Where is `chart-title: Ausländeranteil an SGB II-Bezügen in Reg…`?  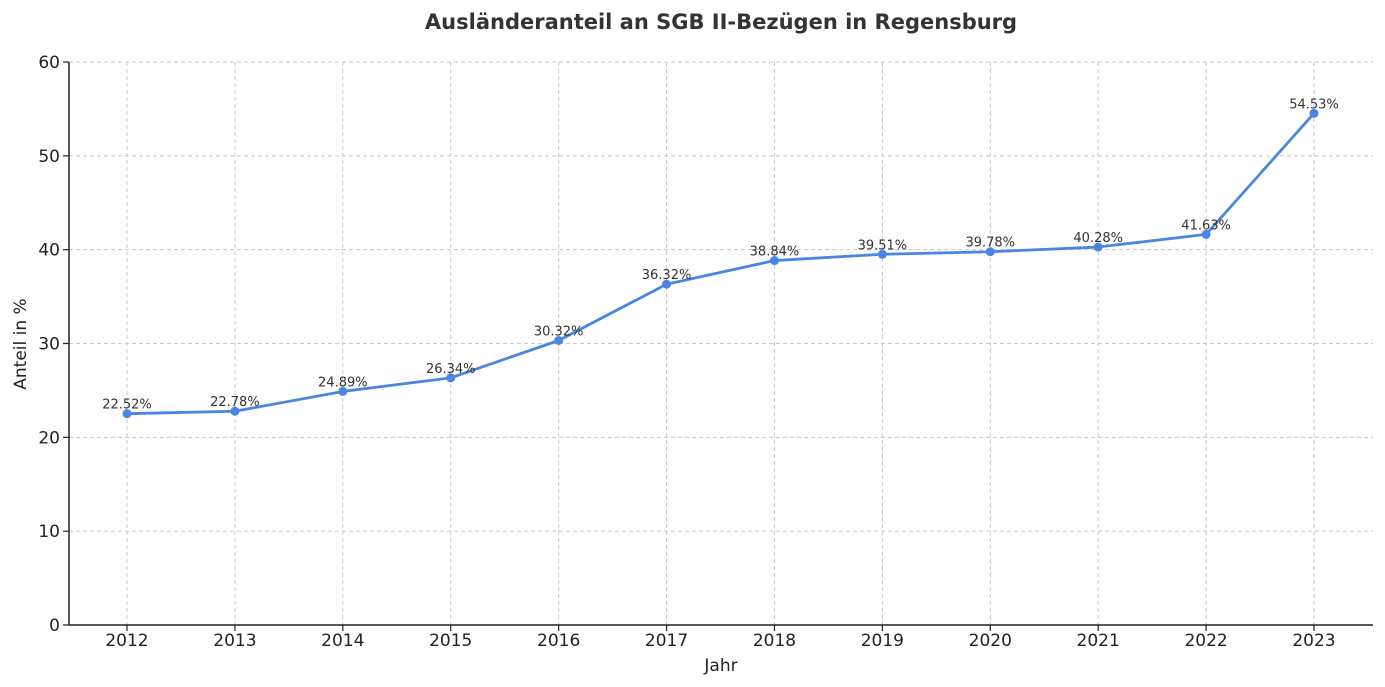
chart-title: Ausländeranteil an SGB II-Bezügen in Reg… is located at coordinates (721, 22).